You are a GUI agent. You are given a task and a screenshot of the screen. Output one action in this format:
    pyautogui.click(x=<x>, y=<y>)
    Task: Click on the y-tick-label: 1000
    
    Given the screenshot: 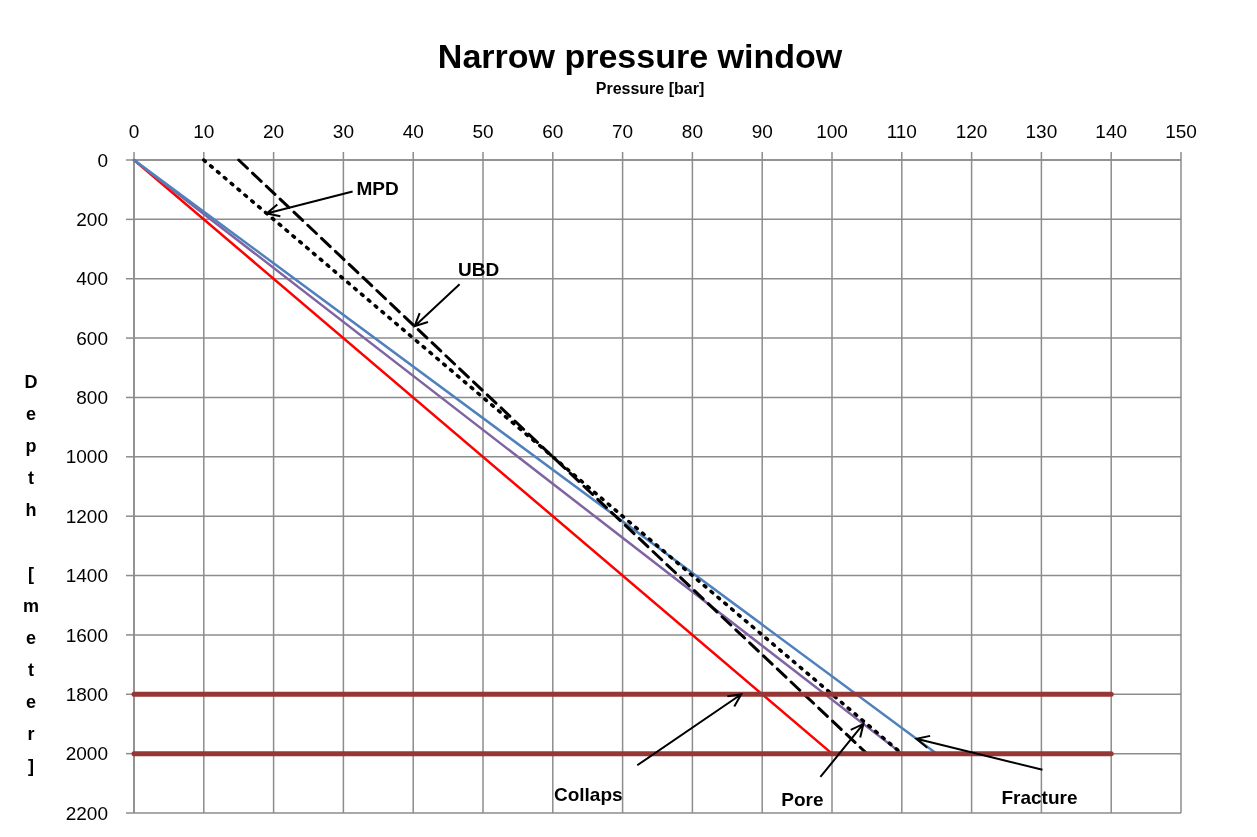 What is the action you would take?
    pyautogui.click(x=86, y=457)
    